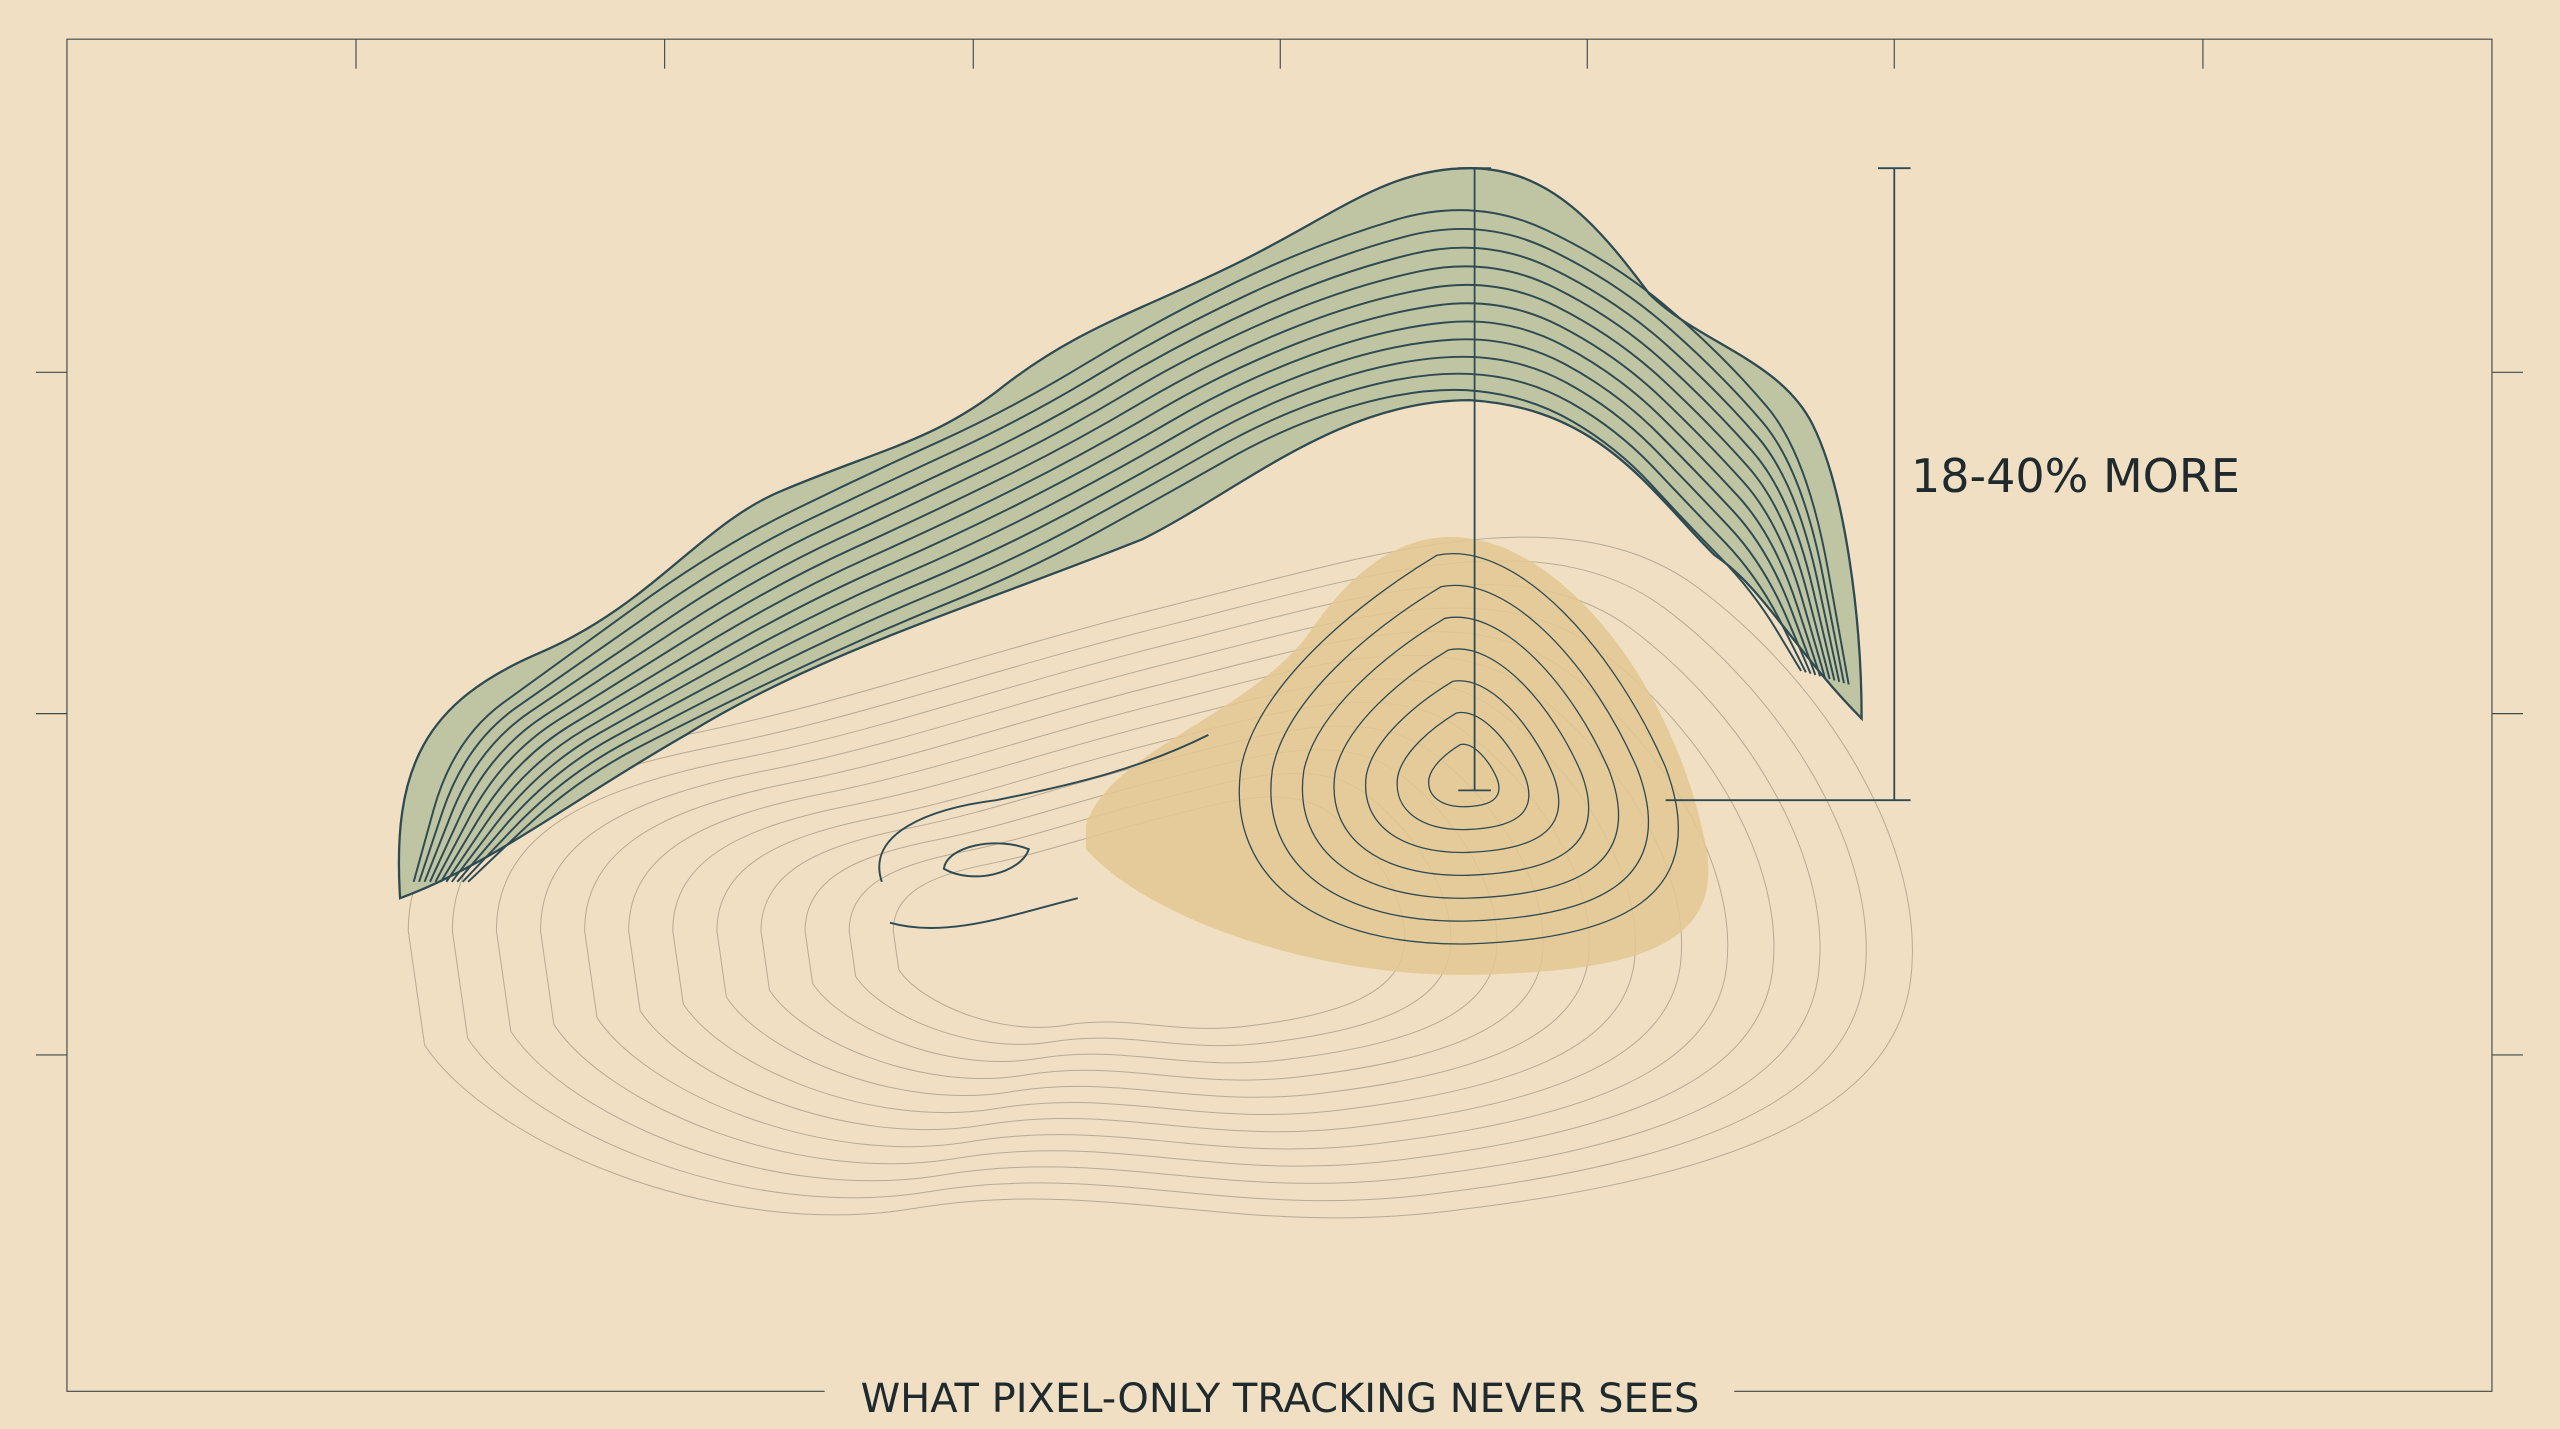 This screenshot has height=1429, width=2560. What do you see at coordinates (2075, 476) in the screenshot?
I see `annotation-label: 18-40% MORE` at bounding box center [2075, 476].